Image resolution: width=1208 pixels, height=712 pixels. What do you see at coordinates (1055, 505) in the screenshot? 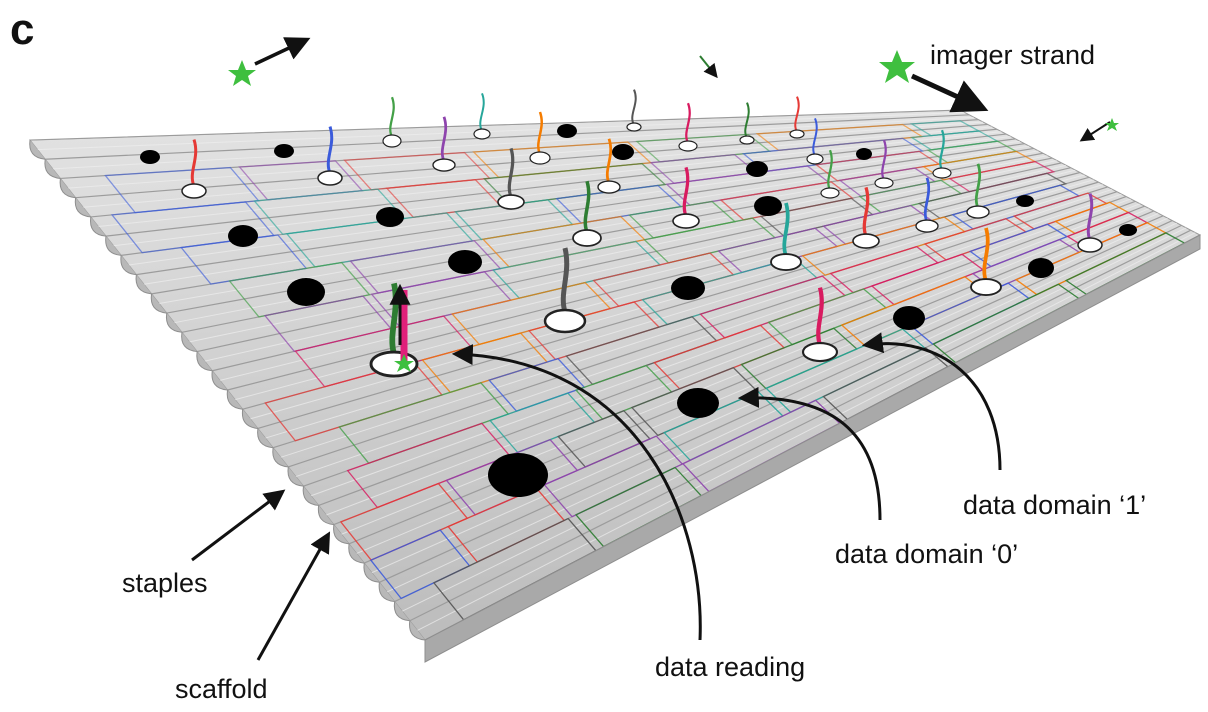
I see `label-data-domain-1: data domain ‘1’` at bounding box center [1055, 505].